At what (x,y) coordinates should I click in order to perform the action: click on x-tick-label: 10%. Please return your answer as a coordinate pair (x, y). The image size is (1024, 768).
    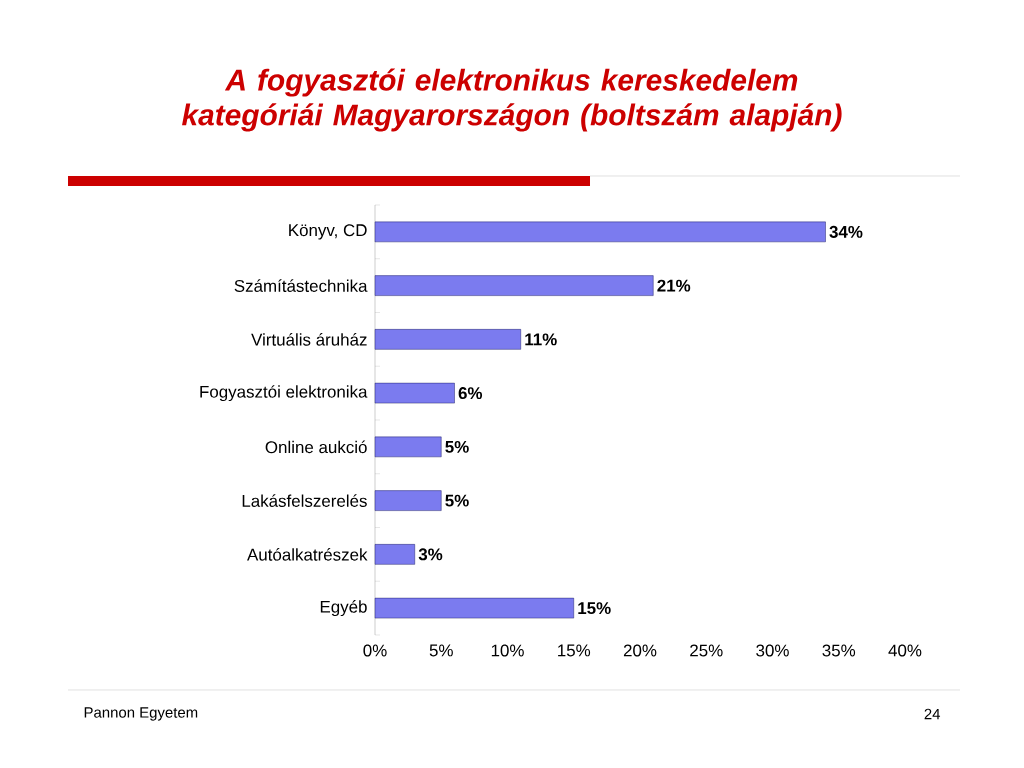
    Looking at the image, I should click on (507, 650).